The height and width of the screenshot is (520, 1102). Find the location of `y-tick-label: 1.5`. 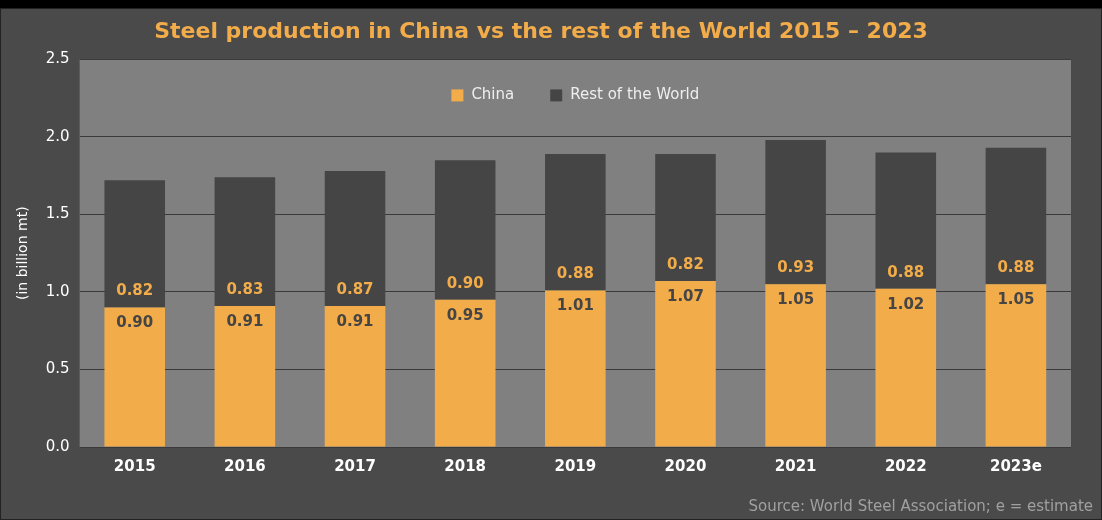

y-tick-label: 1.5 is located at coordinates (57, 213).